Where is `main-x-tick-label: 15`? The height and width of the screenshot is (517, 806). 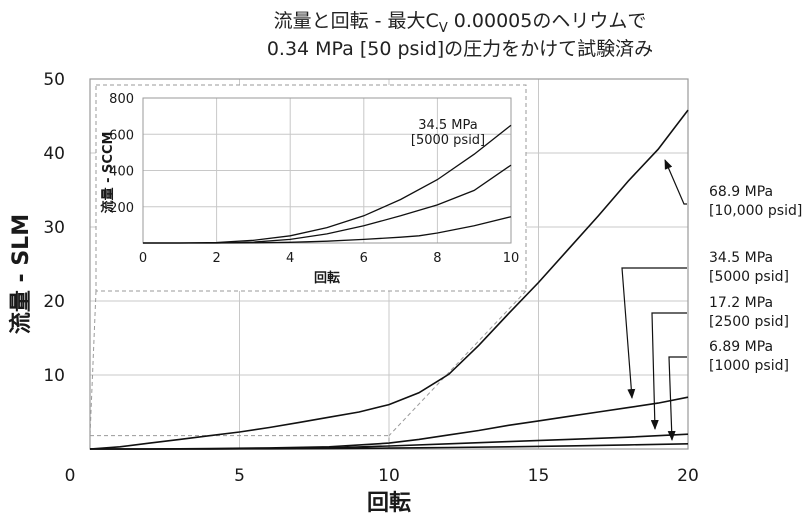 main-x-tick-label: 15 is located at coordinates (539, 476).